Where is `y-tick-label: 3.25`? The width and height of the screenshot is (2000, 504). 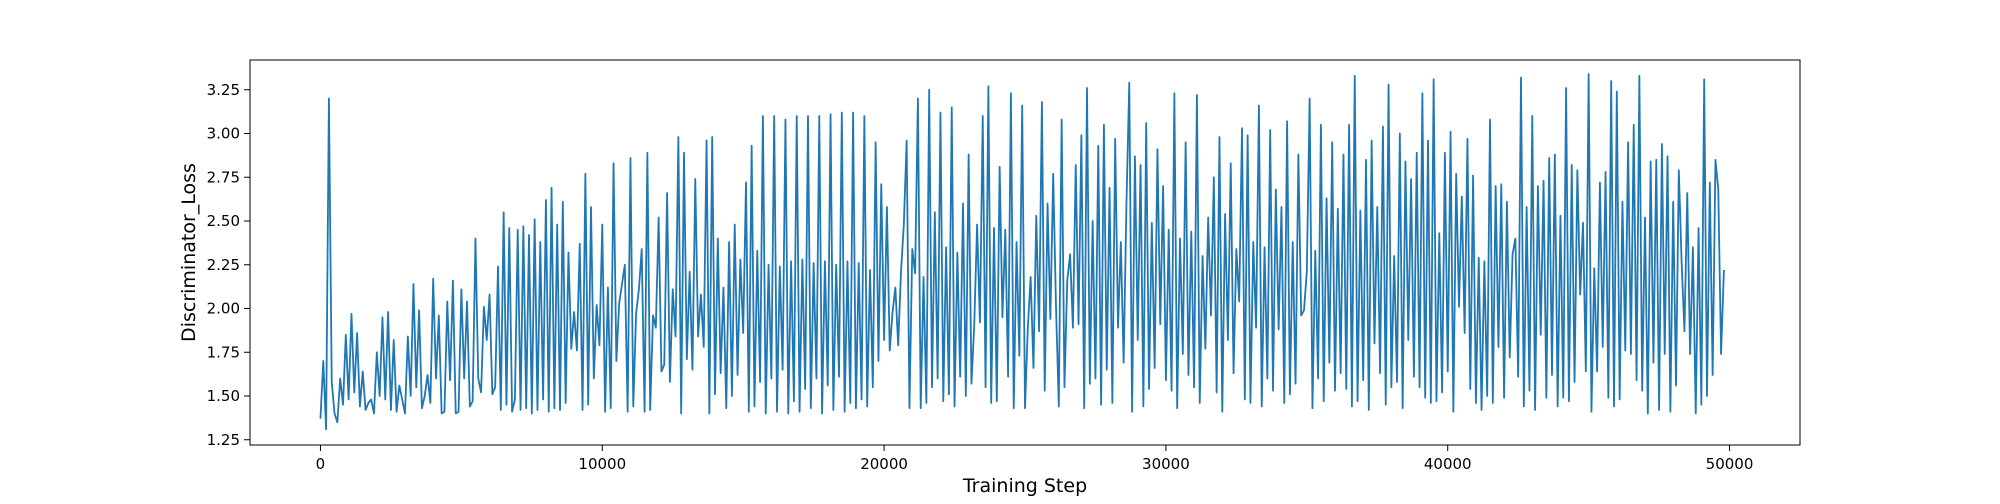
y-tick-label: 3.25 is located at coordinates (223, 90).